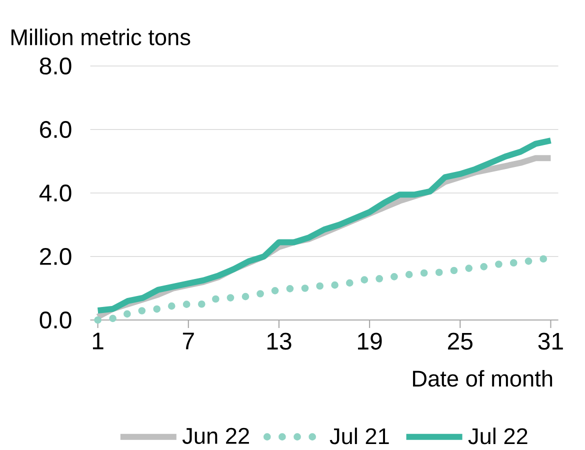 The width and height of the screenshot is (585, 450). Describe the element at coordinates (215, 436) in the screenshot. I see `legend-label: Jun 22` at that location.